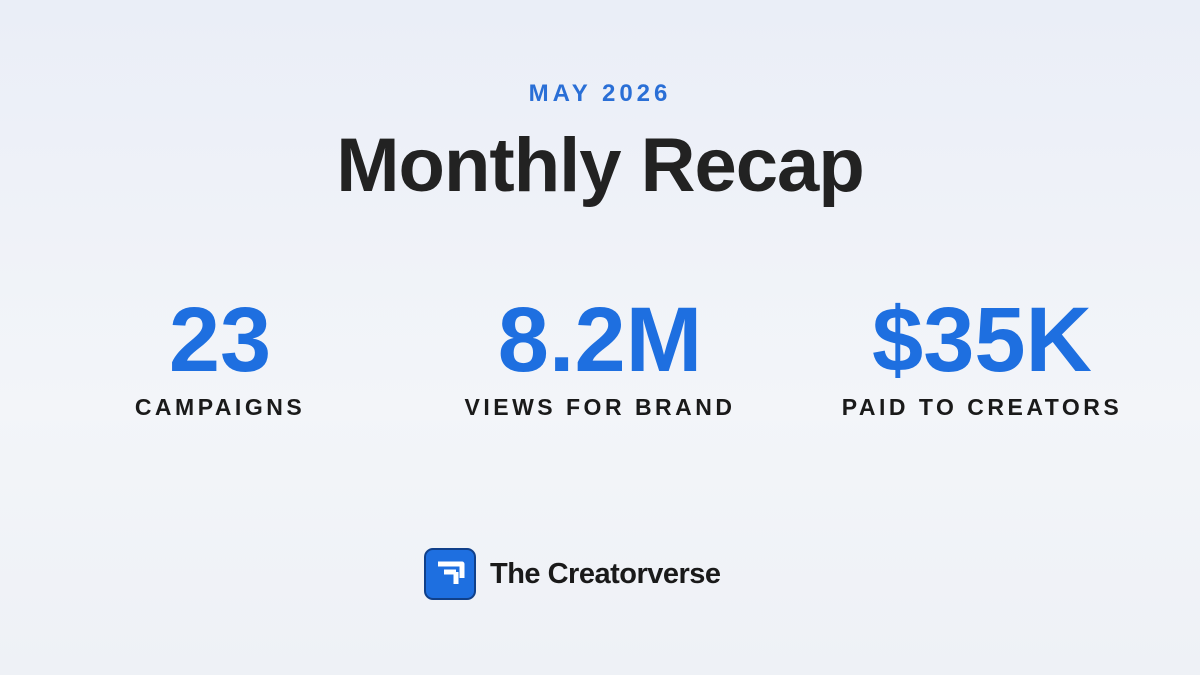  Describe the element at coordinates (982, 407) in the screenshot. I see `stat-label: PAID TO CREATORS` at that location.